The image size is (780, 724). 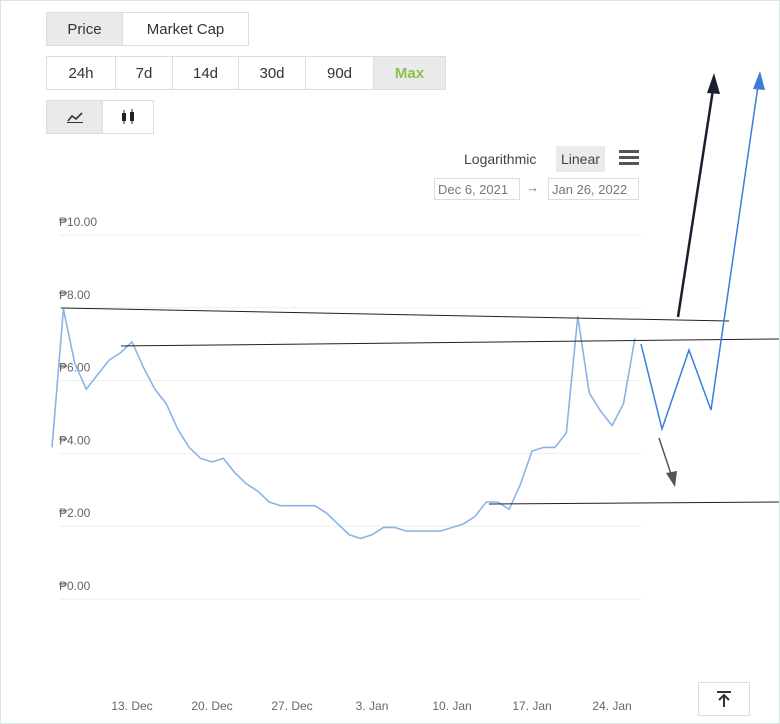 What do you see at coordinates (78, 222) in the screenshot?
I see `y-tick-label: ₱10.00` at bounding box center [78, 222].